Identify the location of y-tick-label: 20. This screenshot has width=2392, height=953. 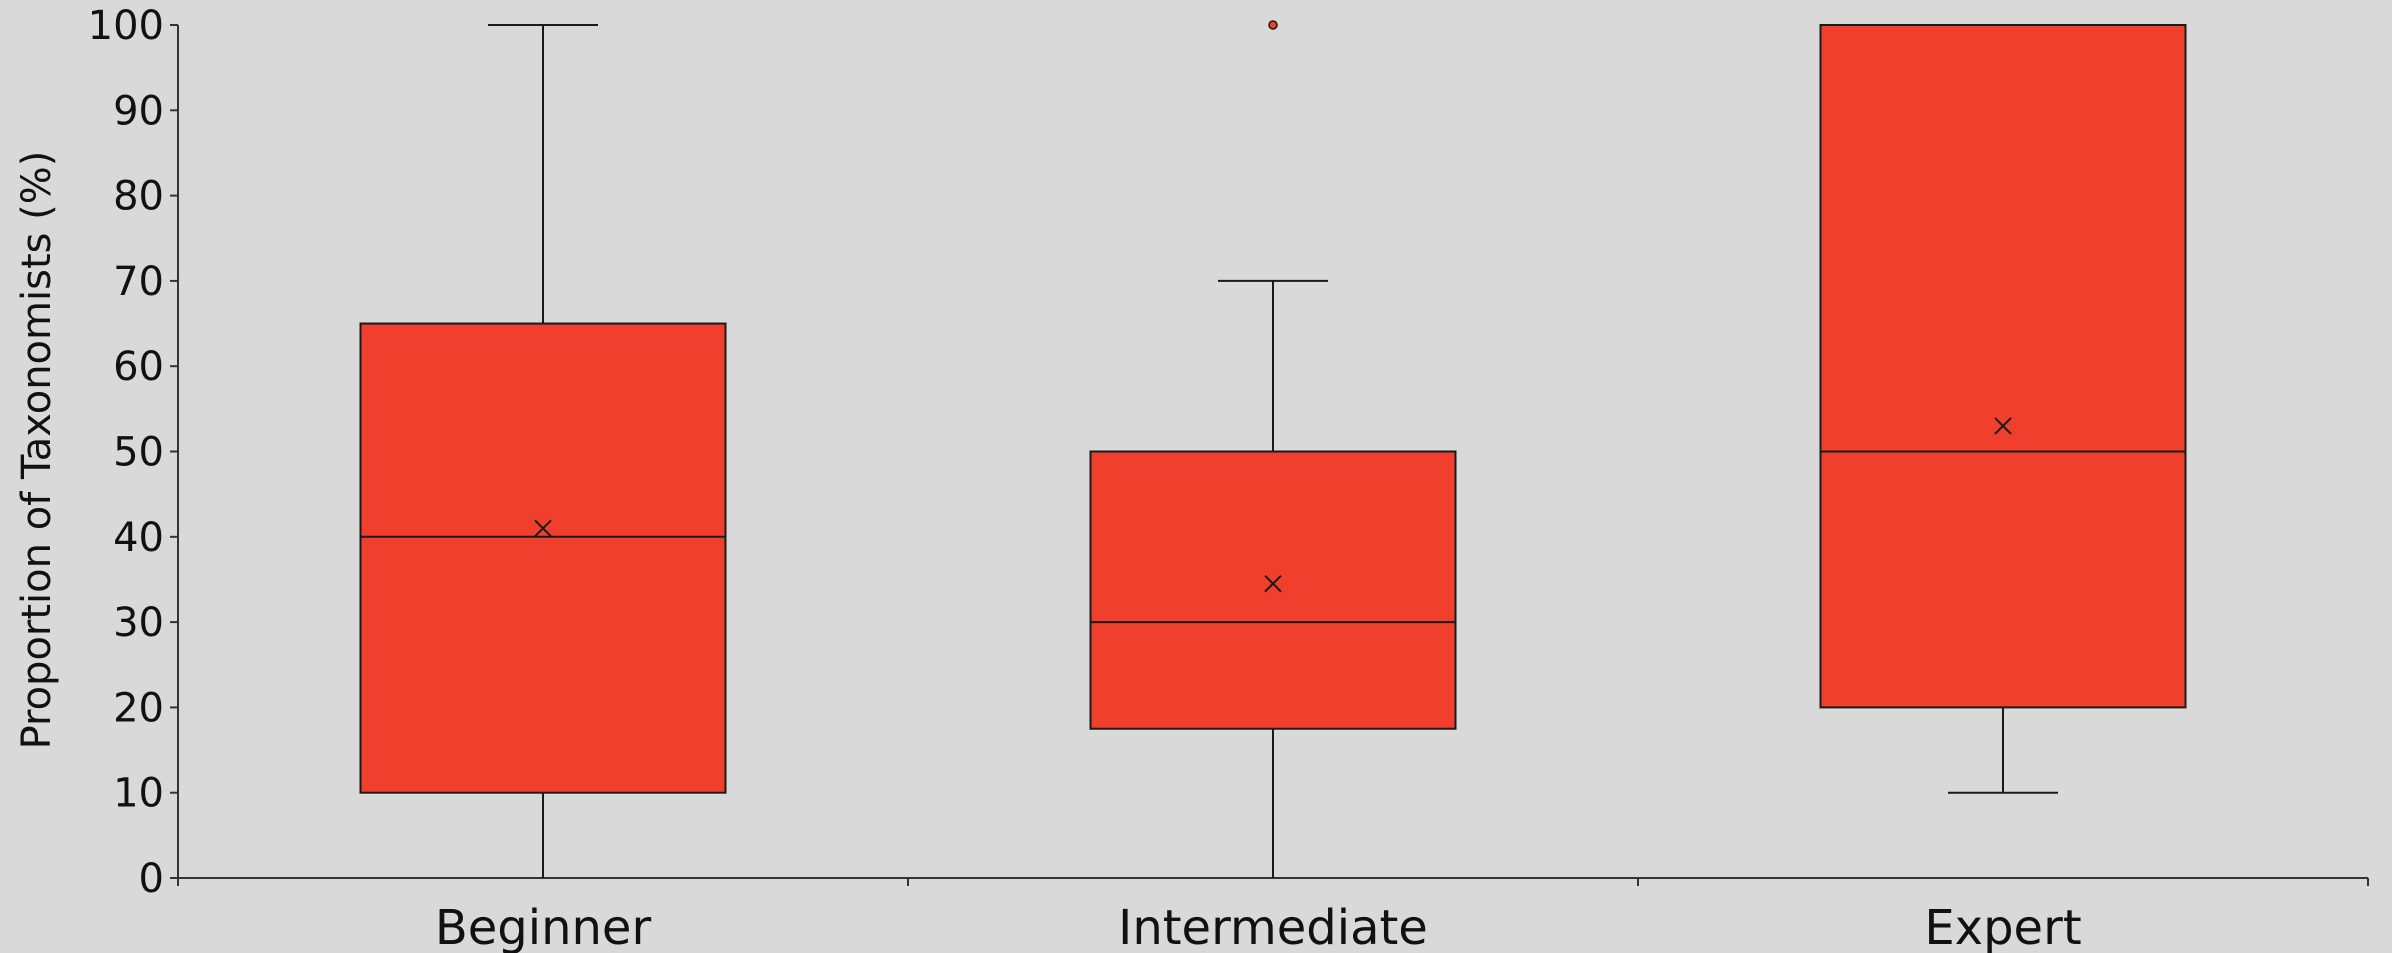
(138, 708).